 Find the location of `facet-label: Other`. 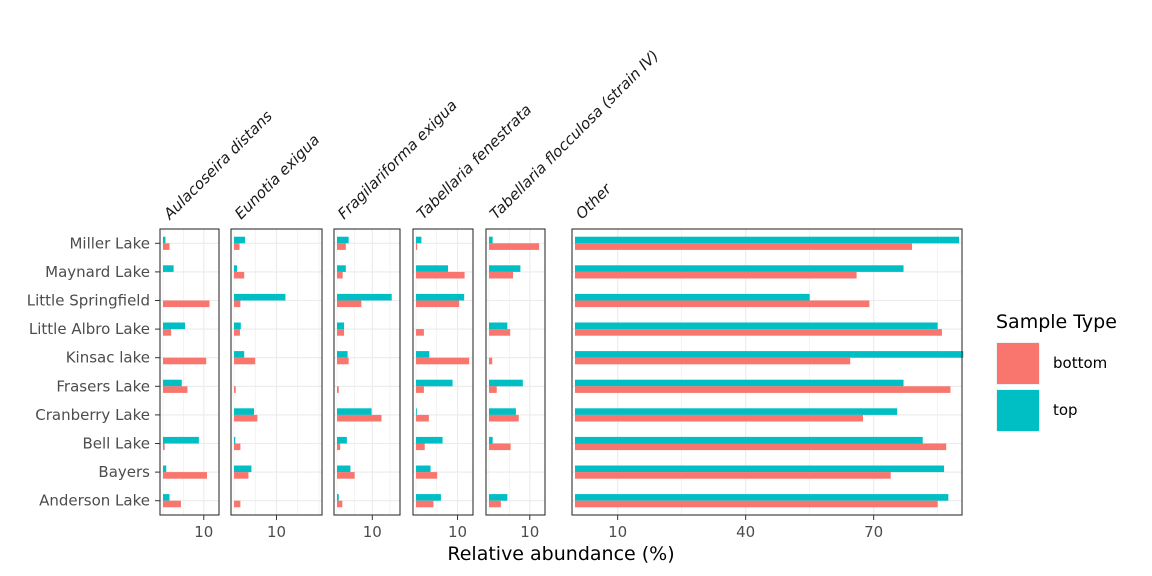

facet-label: Other is located at coordinates (593, 200).